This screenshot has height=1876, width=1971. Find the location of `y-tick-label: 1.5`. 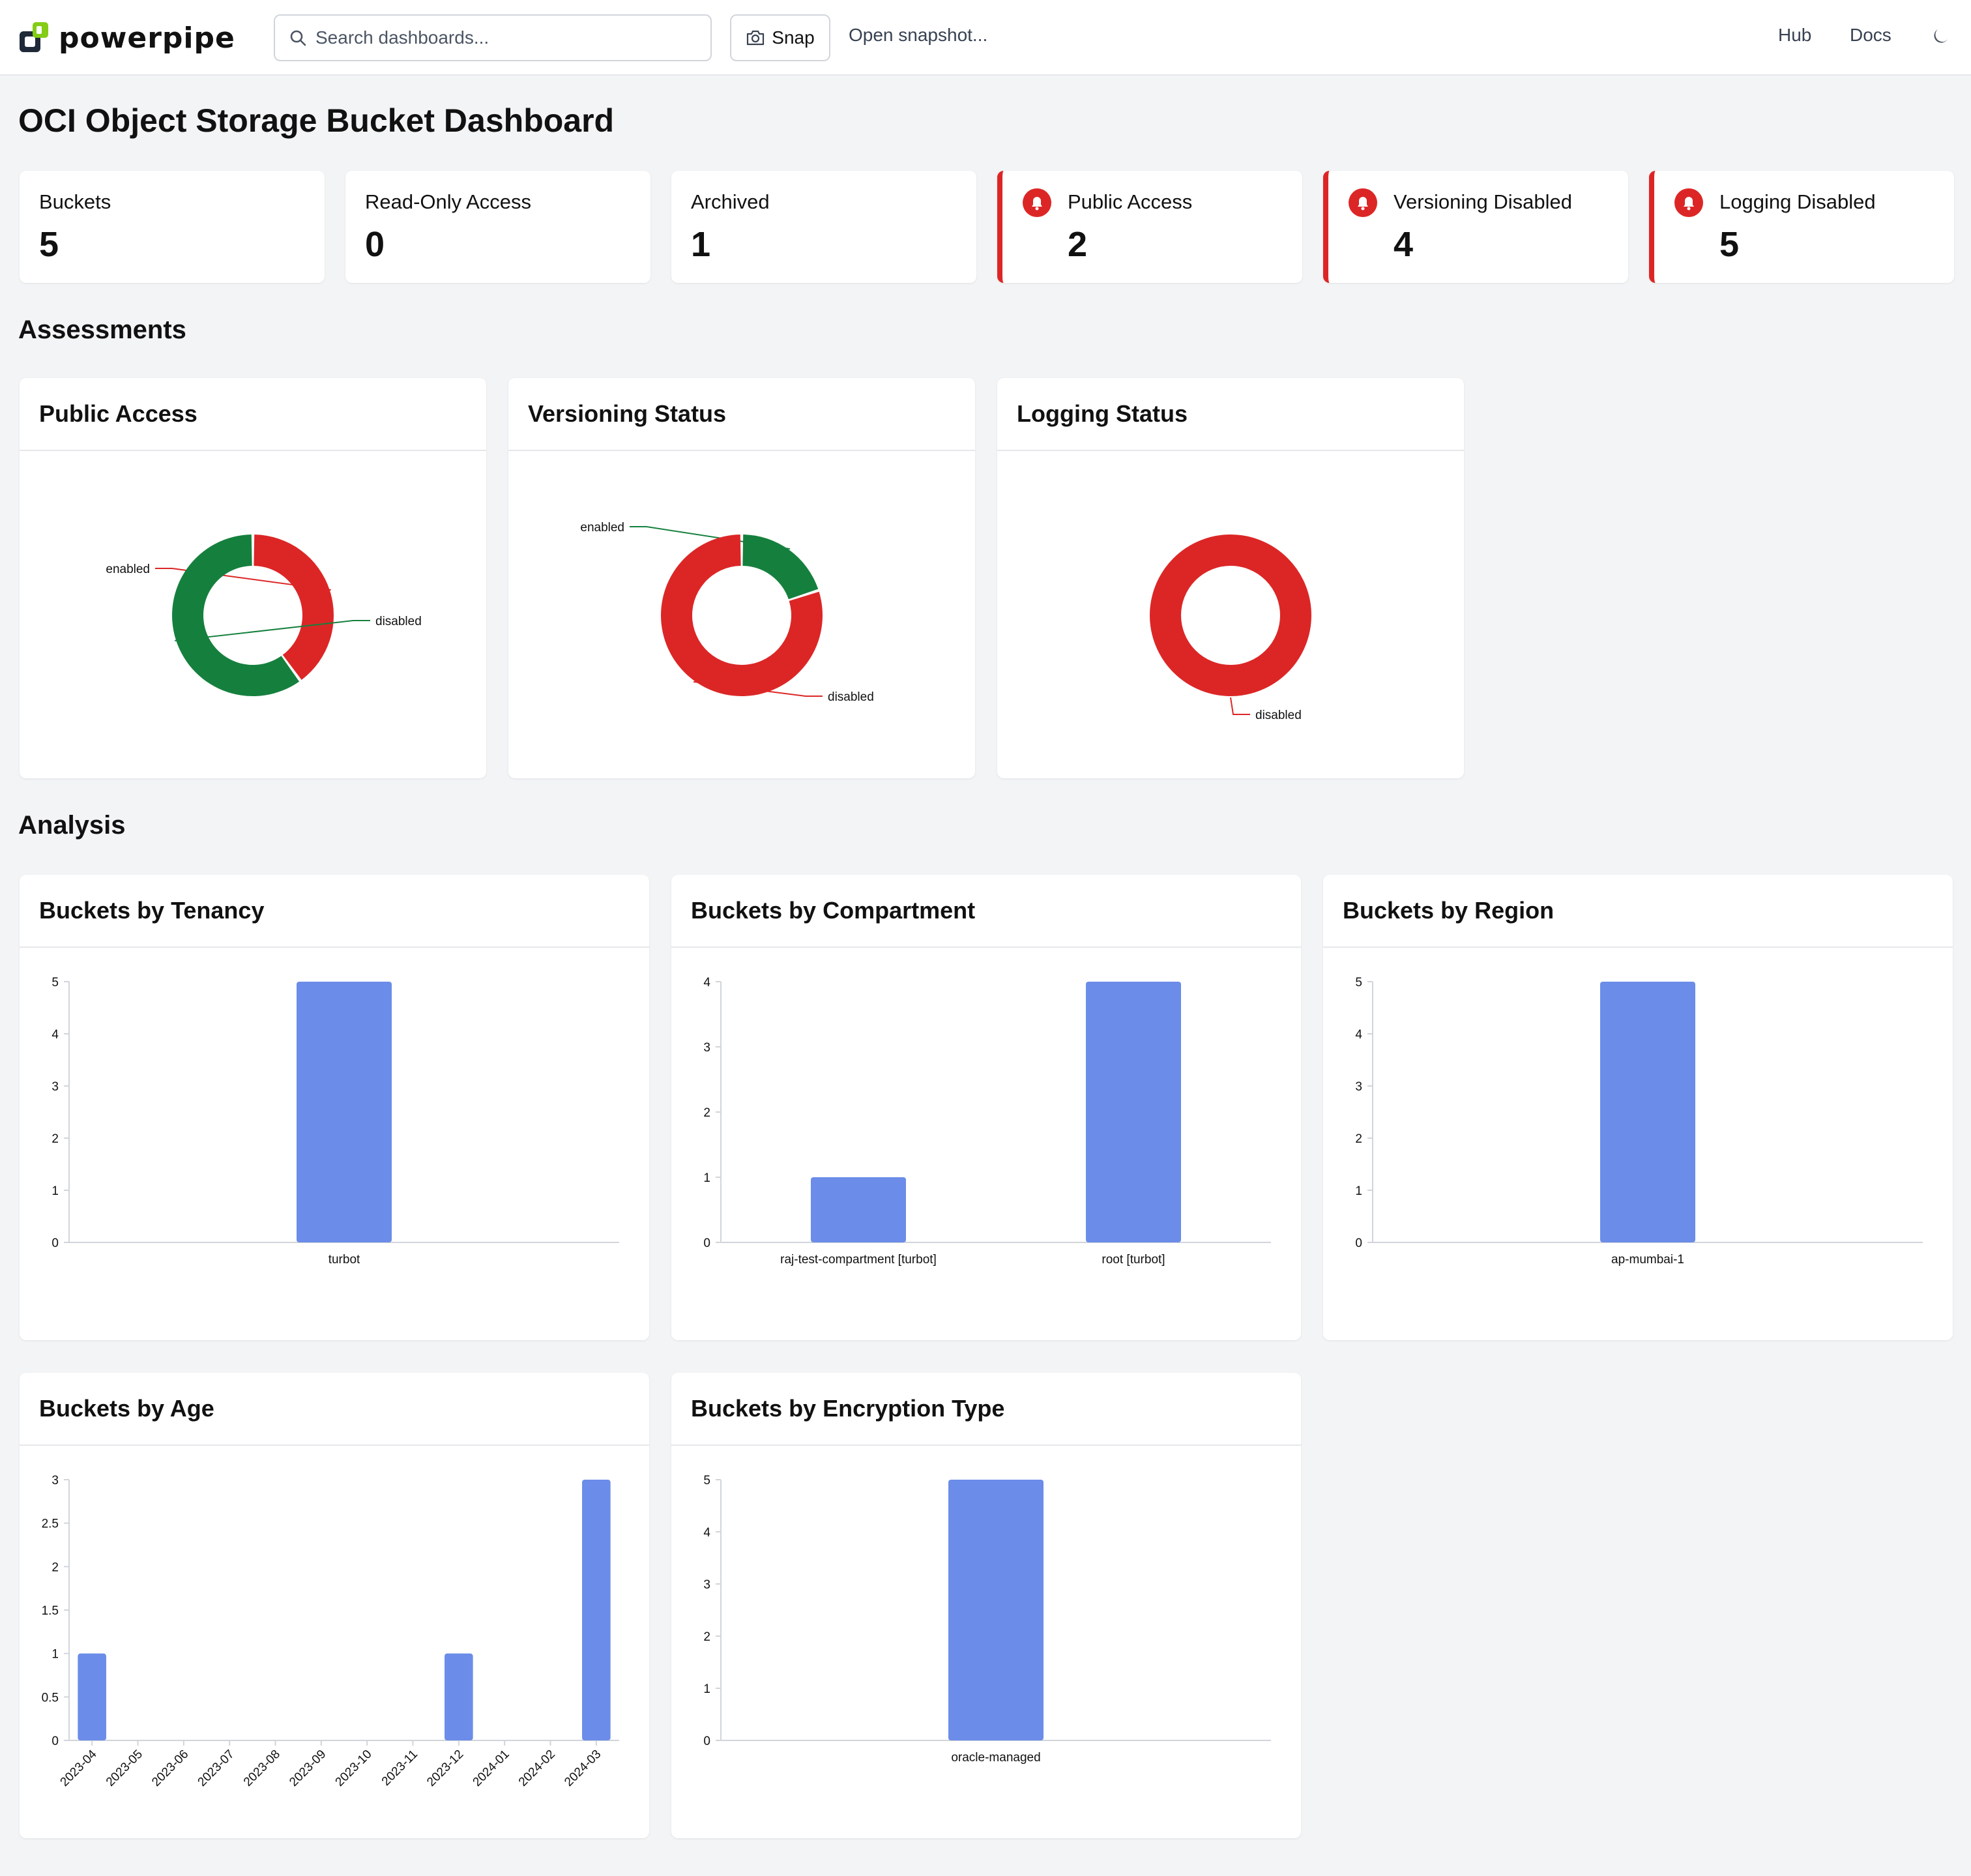

y-tick-label: 1.5 is located at coordinates (50, 1611).